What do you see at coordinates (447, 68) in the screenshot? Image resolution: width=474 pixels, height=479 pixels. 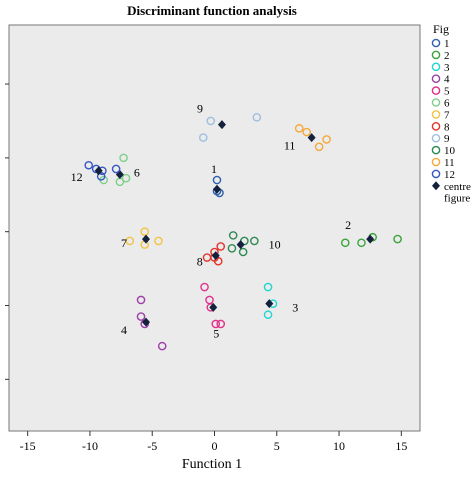 I see `legend-label-3: 3` at bounding box center [447, 68].